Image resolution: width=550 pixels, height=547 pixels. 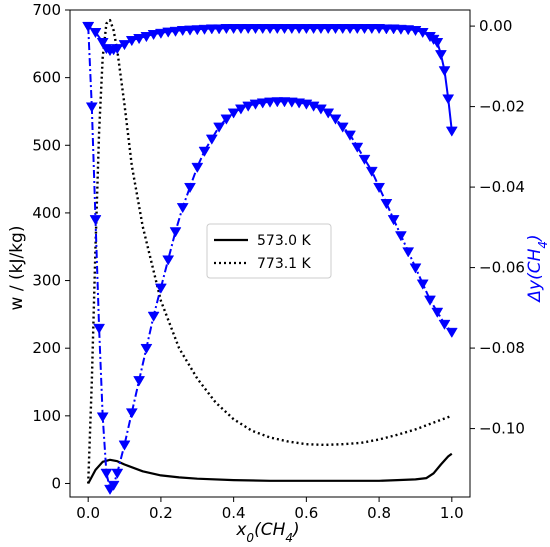 What do you see at coordinates (46, 213) in the screenshot?
I see `y-left-tick-label: 400` at bounding box center [46, 213].